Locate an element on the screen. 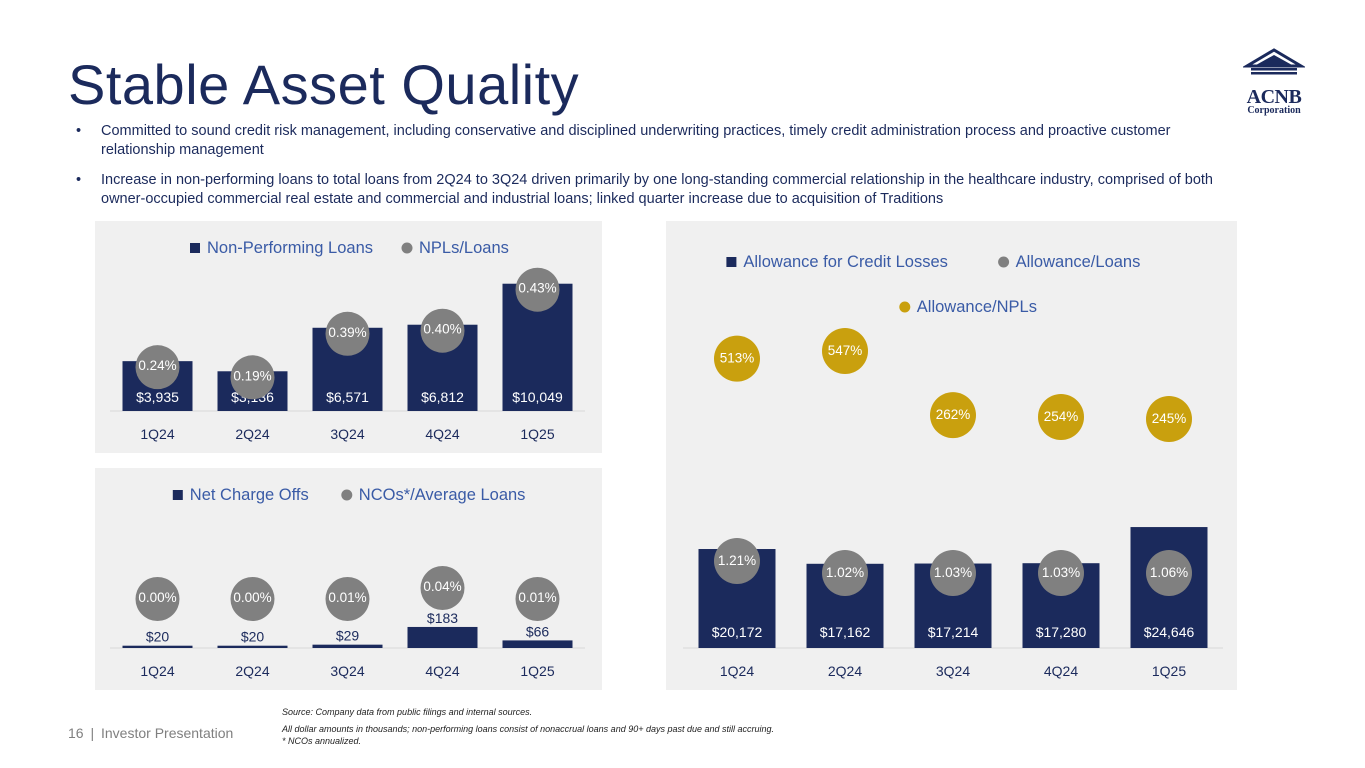 The width and height of the screenshot is (1365, 768). ratio-label: 0.01% is located at coordinates (347, 597).